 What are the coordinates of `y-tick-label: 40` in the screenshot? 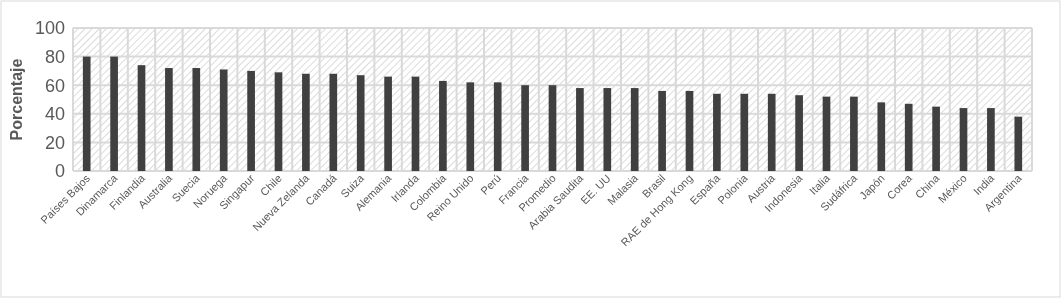 It's located at (54, 114).